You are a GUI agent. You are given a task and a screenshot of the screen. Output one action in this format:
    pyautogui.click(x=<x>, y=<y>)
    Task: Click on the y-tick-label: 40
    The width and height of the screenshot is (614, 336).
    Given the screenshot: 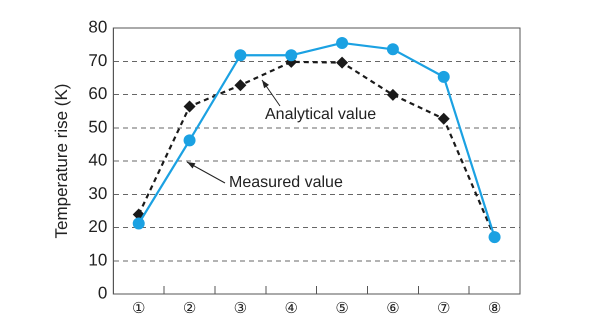 What is the action you would take?
    pyautogui.click(x=98, y=160)
    